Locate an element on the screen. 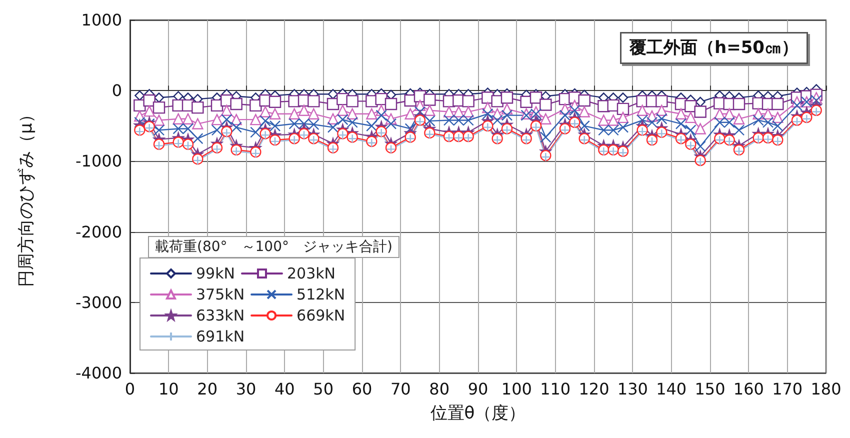 Image resolution: width=850 pixels, height=438 pixels. legend-label: 691kN is located at coordinates (220, 337).